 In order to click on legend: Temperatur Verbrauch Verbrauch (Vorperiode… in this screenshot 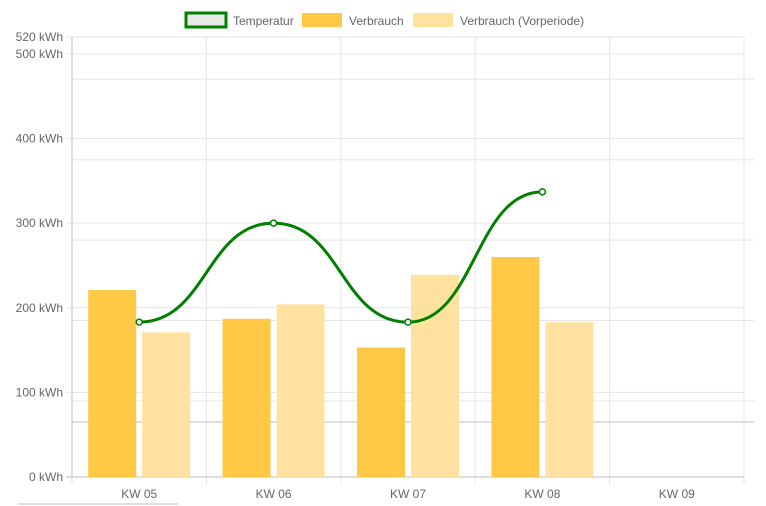, I will do `click(384, 20)`.